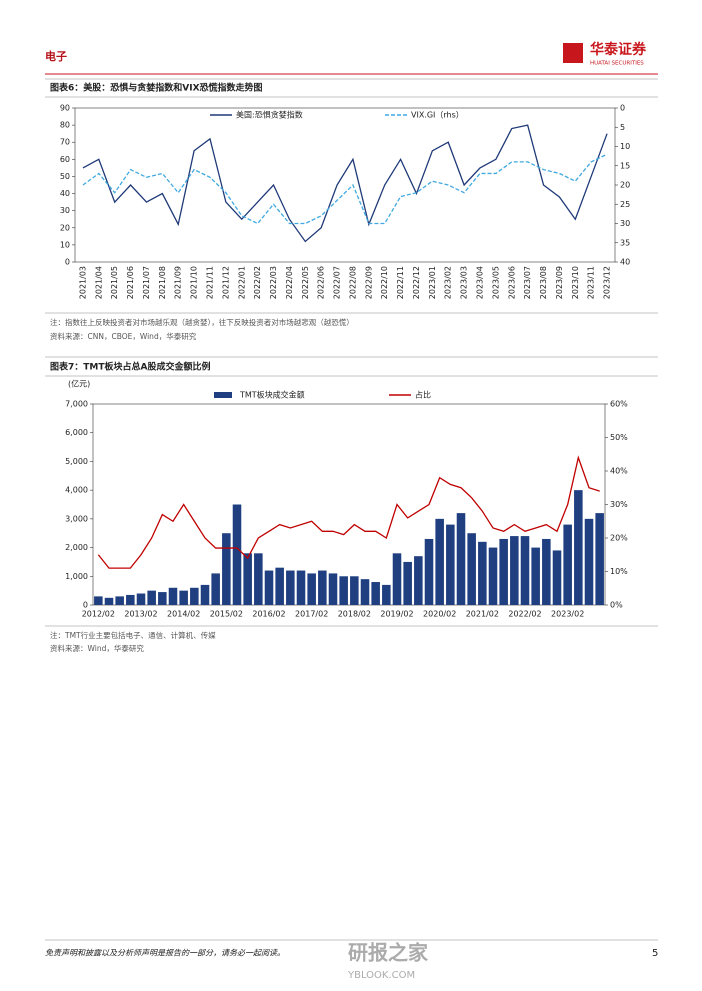 This screenshot has height=991, width=702. Describe the element at coordinates (223, 395) in the screenshot. I see `legend-swatch` at that location.